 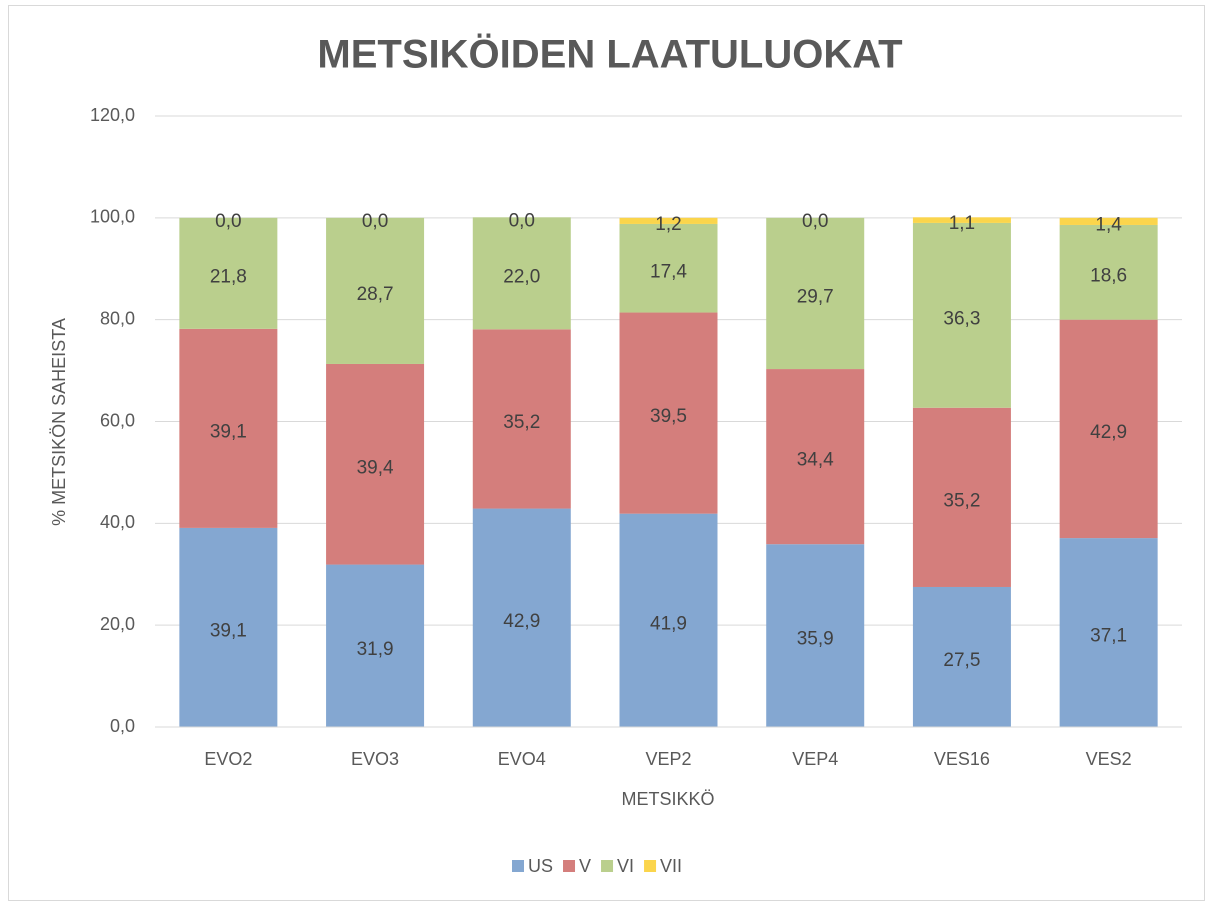 What do you see at coordinates (815, 639) in the screenshot?
I see `data-label: 35,9` at bounding box center [815, 639].